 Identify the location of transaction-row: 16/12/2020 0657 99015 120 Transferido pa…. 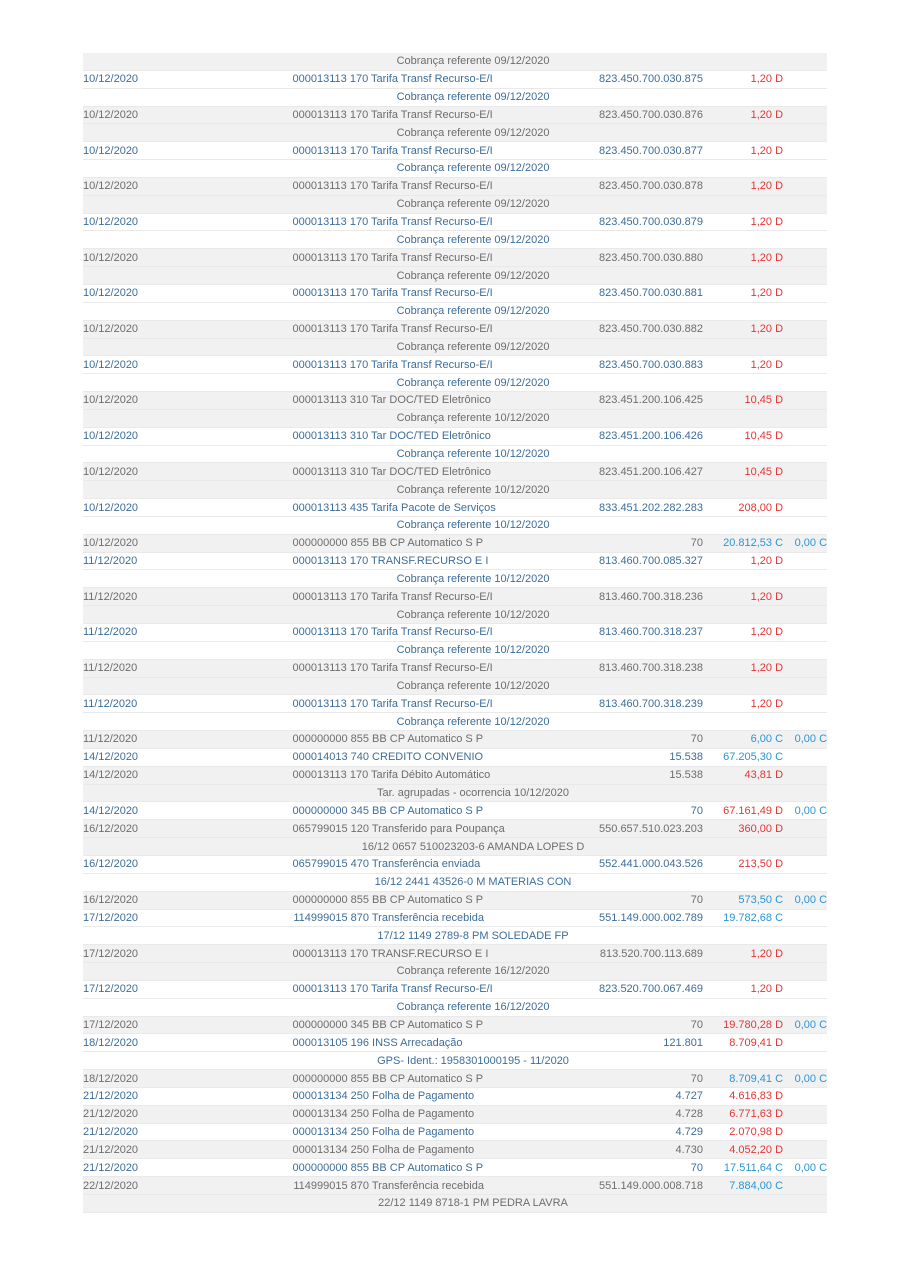
(455, 829).